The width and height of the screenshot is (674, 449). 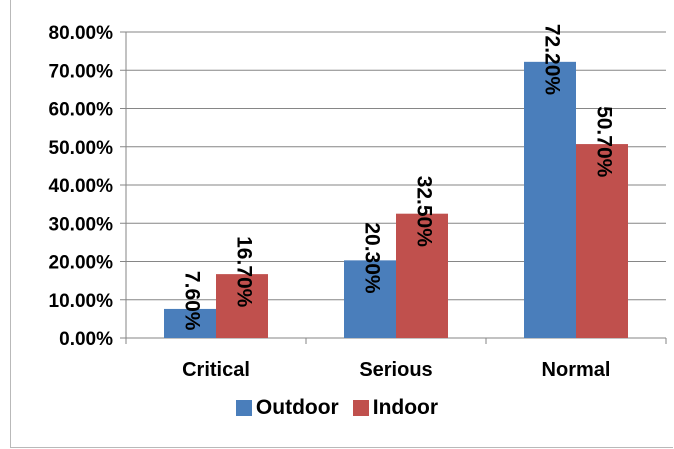 What do you see at coordinates (81, 71) in the screenshot?
I see `y-tick-label: 70.00%` at bounding box center [81, 71].